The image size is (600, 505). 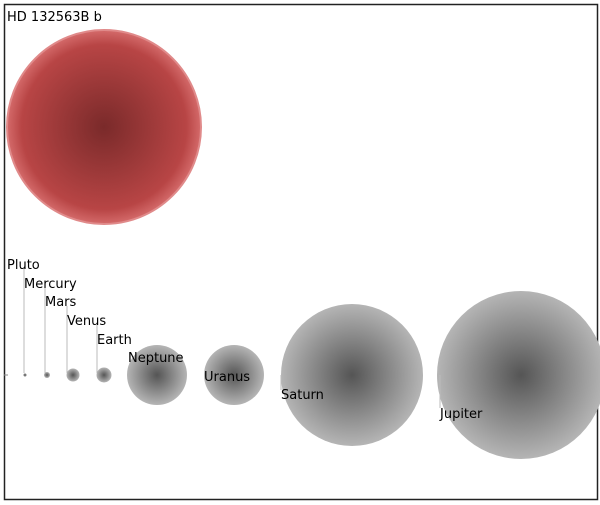 I want to click on planet-label: Pluto, so click(x=23, y=265).